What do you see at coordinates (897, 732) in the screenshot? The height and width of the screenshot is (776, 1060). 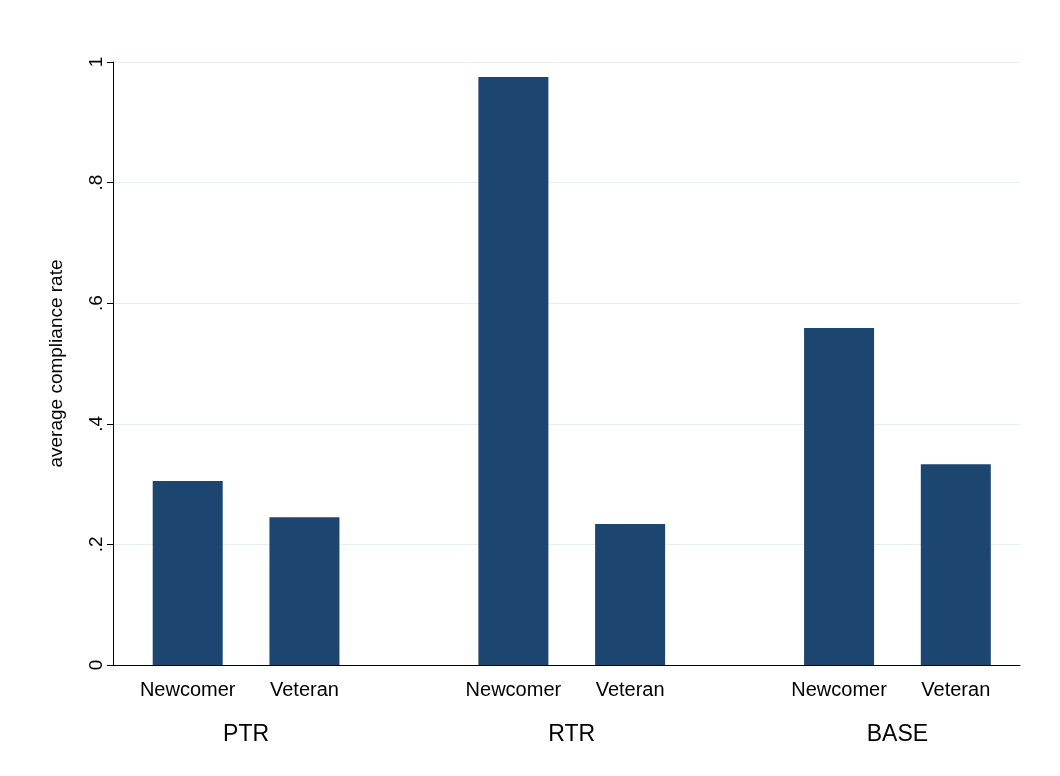 I see `text: BASE` at bounding box center [897, 732].